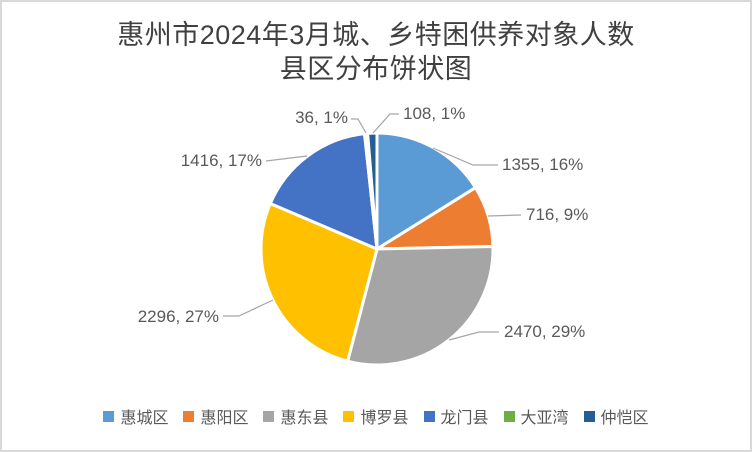 Image resolution: width=752 pixels, height=452 pixels. Describe the element at coordinates (544, 418) in the screenshot. I see `legend-label: 大亚湾` at that location.